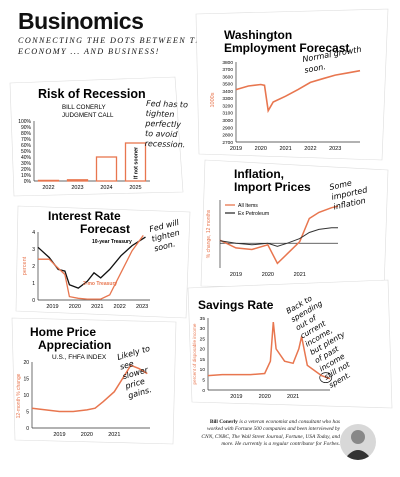  I want to click on employment-line, so click(298, 91).